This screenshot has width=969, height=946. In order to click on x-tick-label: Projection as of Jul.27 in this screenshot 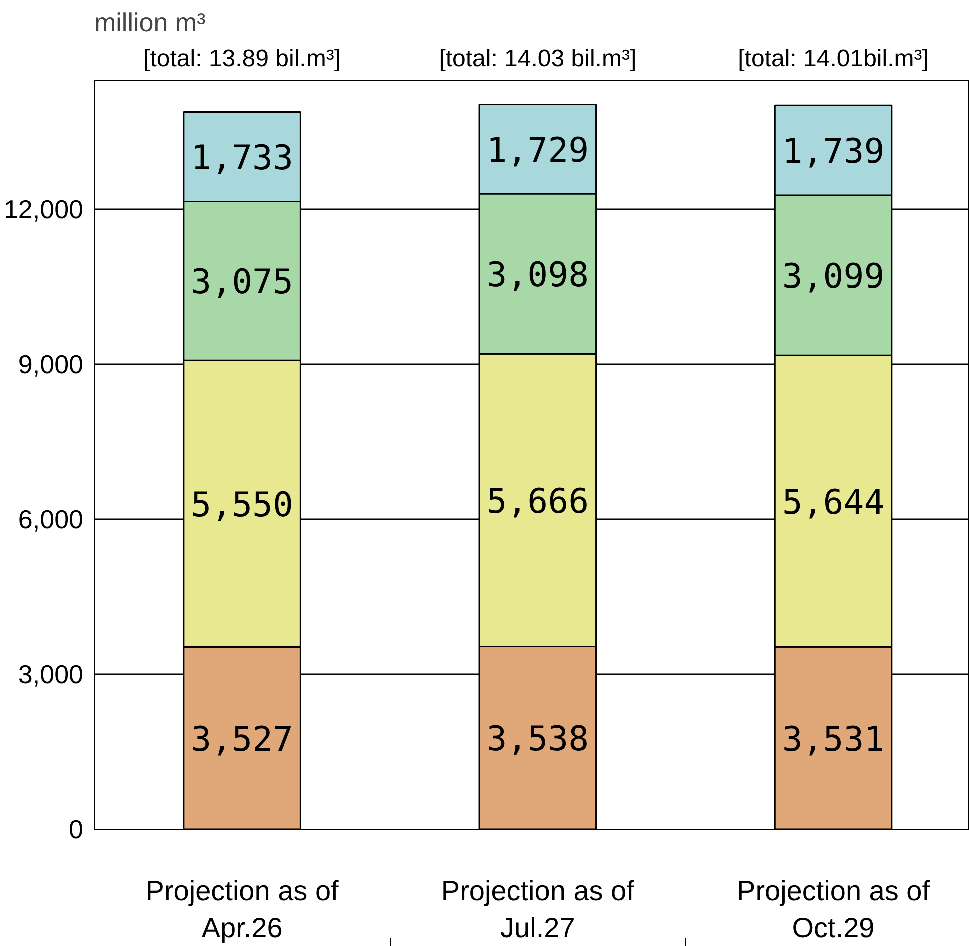, I will do `click(538, 910)`.